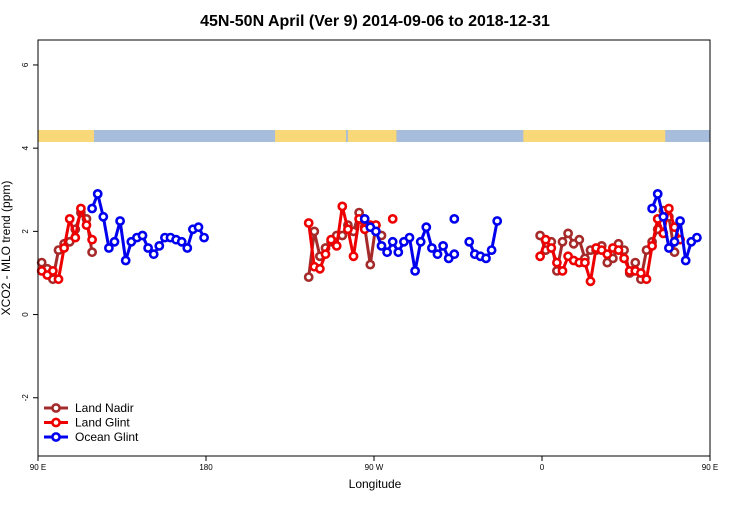 The image size is (750, 505). Describe the element at coordinates (375, 484) in the screenshot. I see `x-axis-label: Longitude` at that location.